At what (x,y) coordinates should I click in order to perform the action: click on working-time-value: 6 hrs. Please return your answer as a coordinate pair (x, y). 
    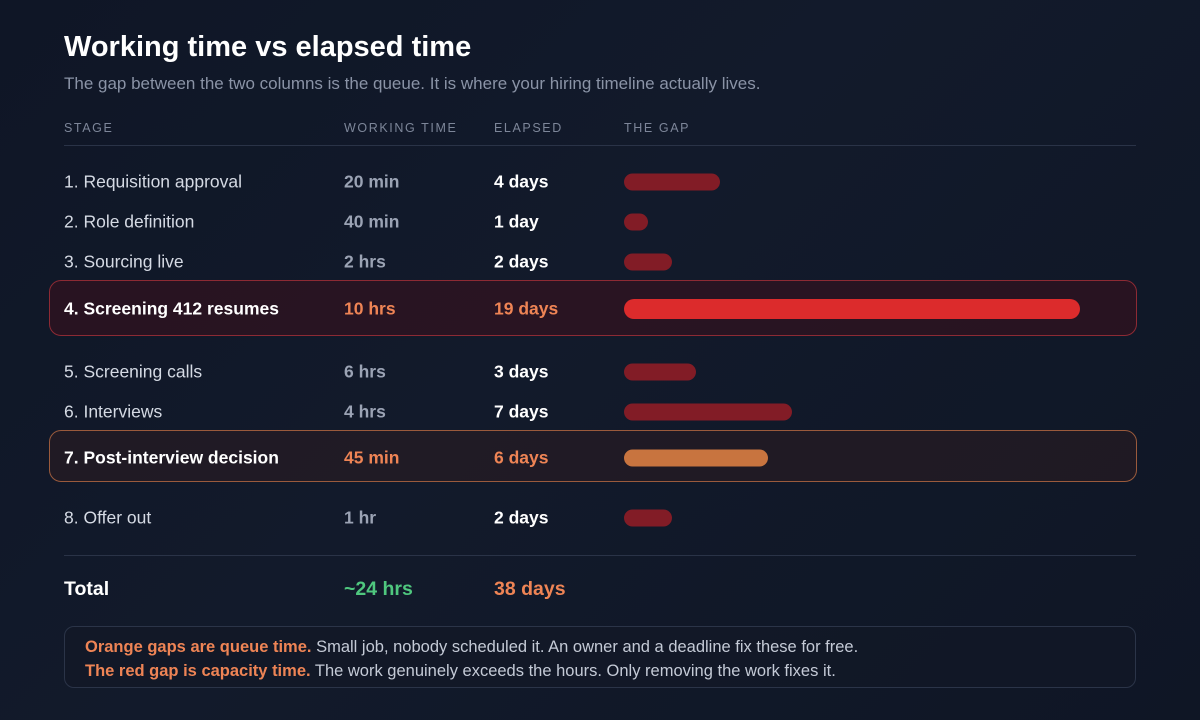
    Looking at the image, I should click on (365, 371).